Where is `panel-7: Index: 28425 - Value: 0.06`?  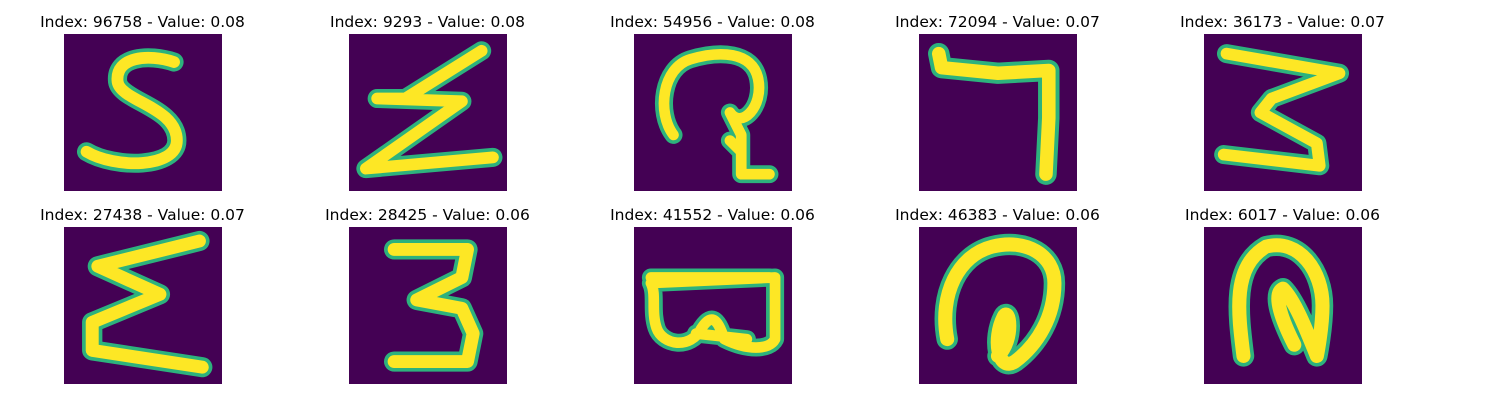 panel-7: Index: 28425 - Value: 0.06 is located at coordinates (427, 295).